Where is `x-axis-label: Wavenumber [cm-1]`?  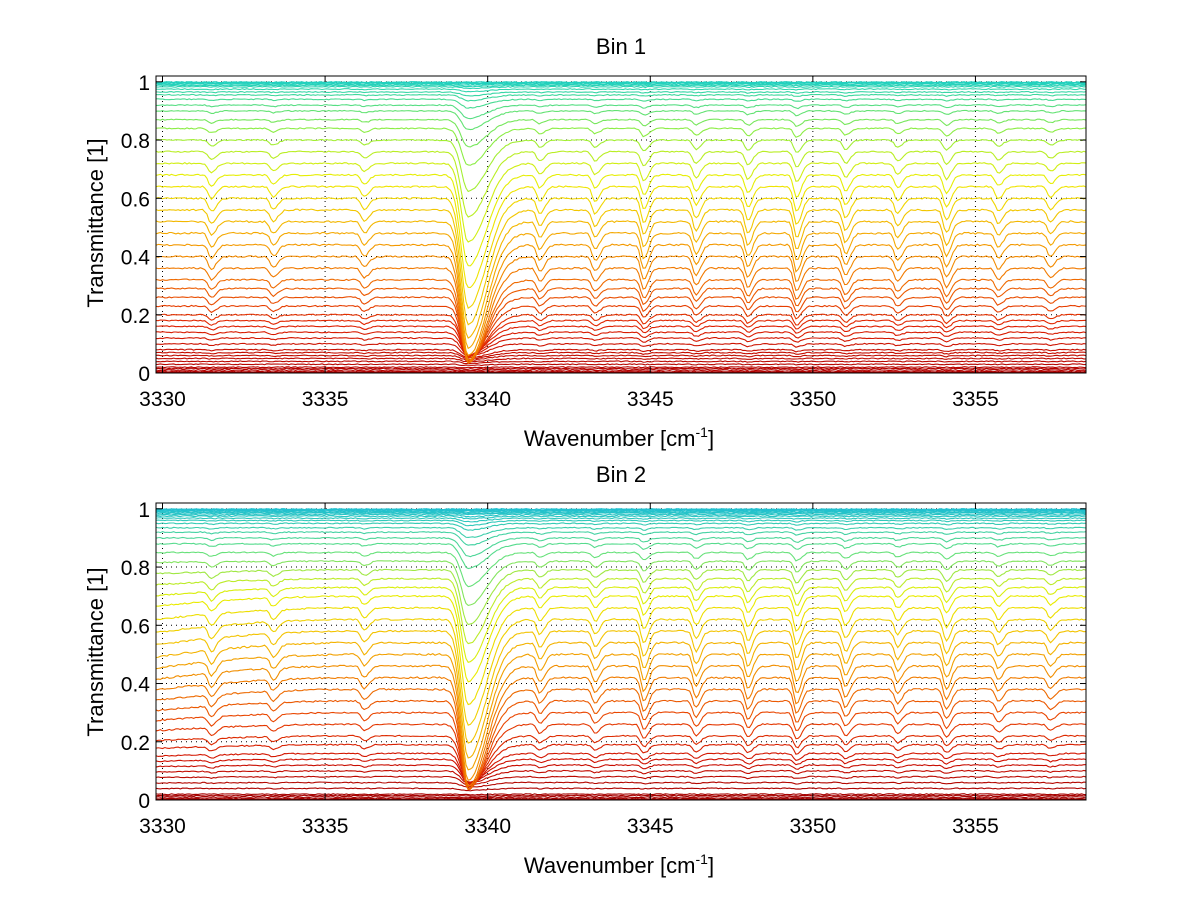 x-axis-label: Wavenumber [cm-1] is located at coordinates (619, 864).